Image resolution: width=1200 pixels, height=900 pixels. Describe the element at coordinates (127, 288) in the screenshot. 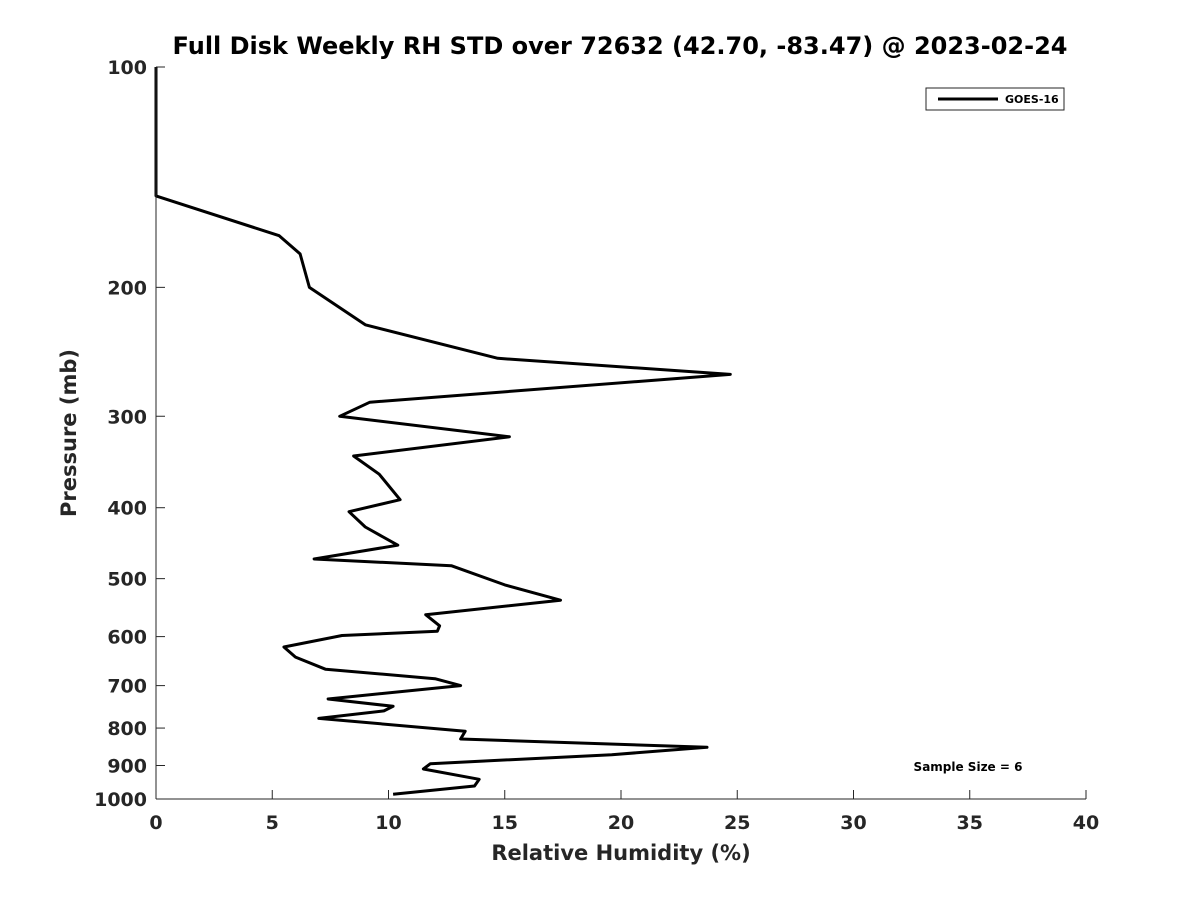

I see `y-tick-label: 200` at that location.